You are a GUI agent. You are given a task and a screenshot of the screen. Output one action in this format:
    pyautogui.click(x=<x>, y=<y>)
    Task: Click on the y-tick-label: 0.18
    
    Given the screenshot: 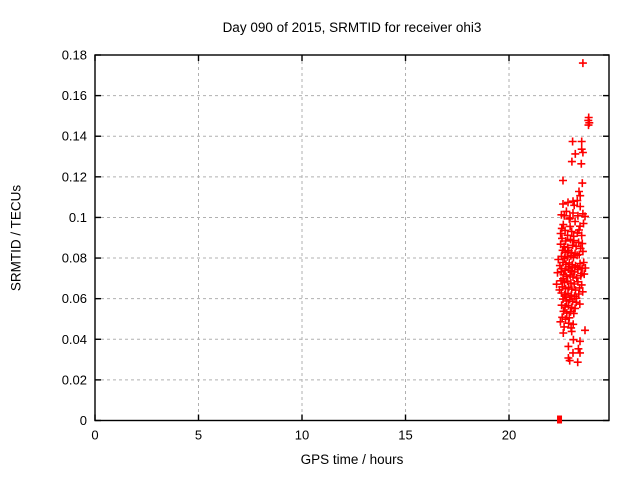 What is the action you would take?
    pyautogui.click(x=74, y=55)
    